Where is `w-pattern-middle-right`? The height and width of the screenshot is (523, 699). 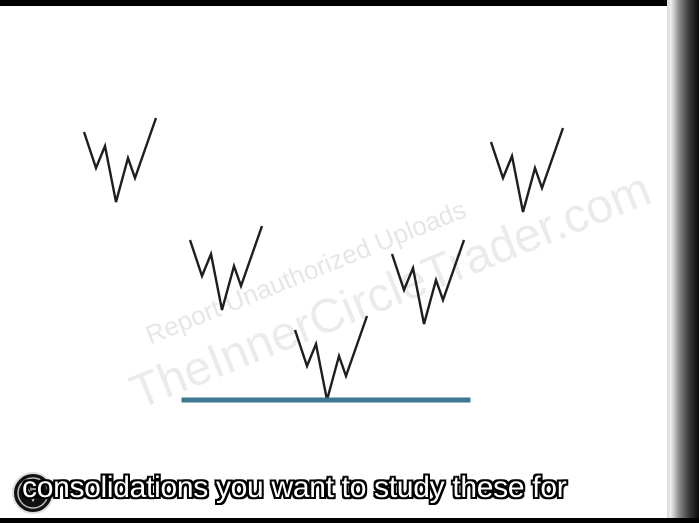
w-pattern-middle-right is located at coordinates (428, 282).